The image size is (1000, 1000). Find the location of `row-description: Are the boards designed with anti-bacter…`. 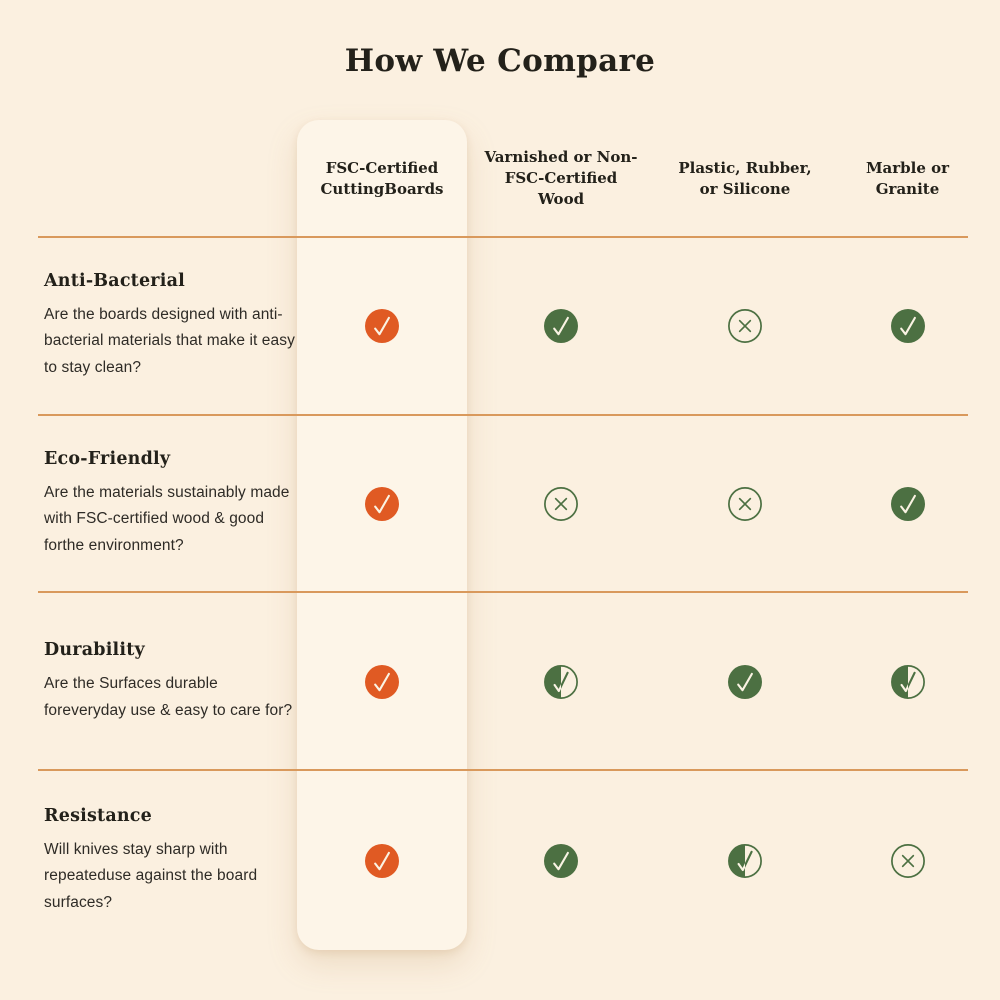

row-description: Are the boards designed with anti-bacter… is located at coordinates (169, 340).